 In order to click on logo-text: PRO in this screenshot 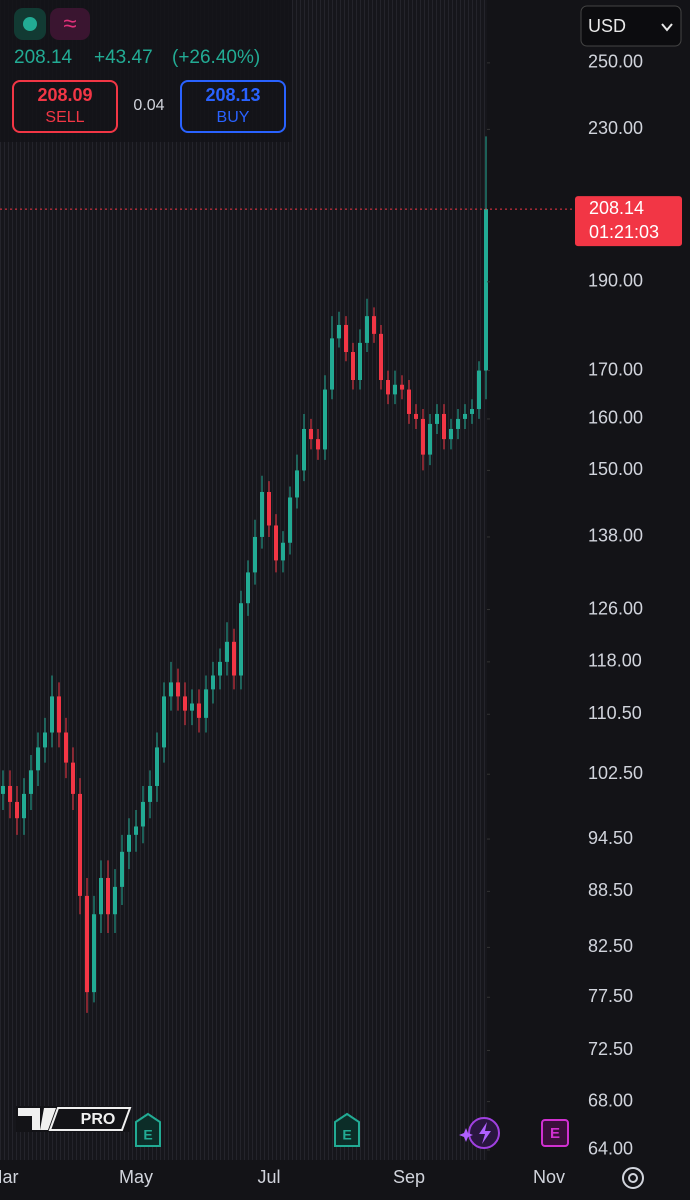, I will do `click(98, 1119)`.